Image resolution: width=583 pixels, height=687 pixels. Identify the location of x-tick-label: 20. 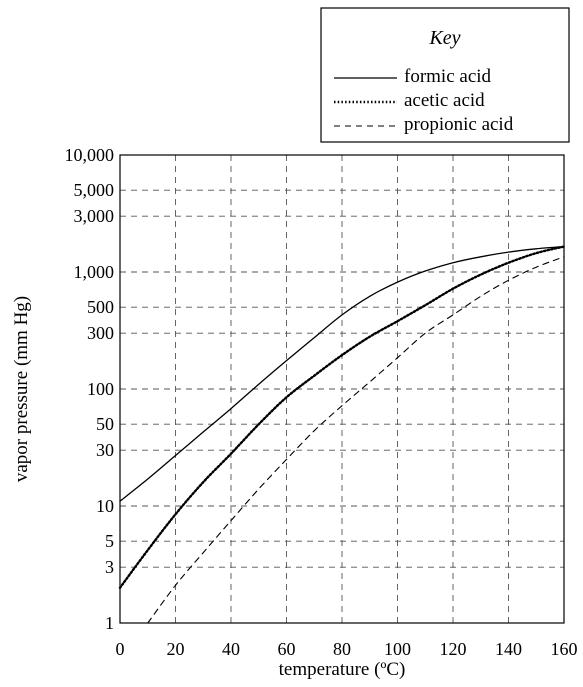
(176, 649).